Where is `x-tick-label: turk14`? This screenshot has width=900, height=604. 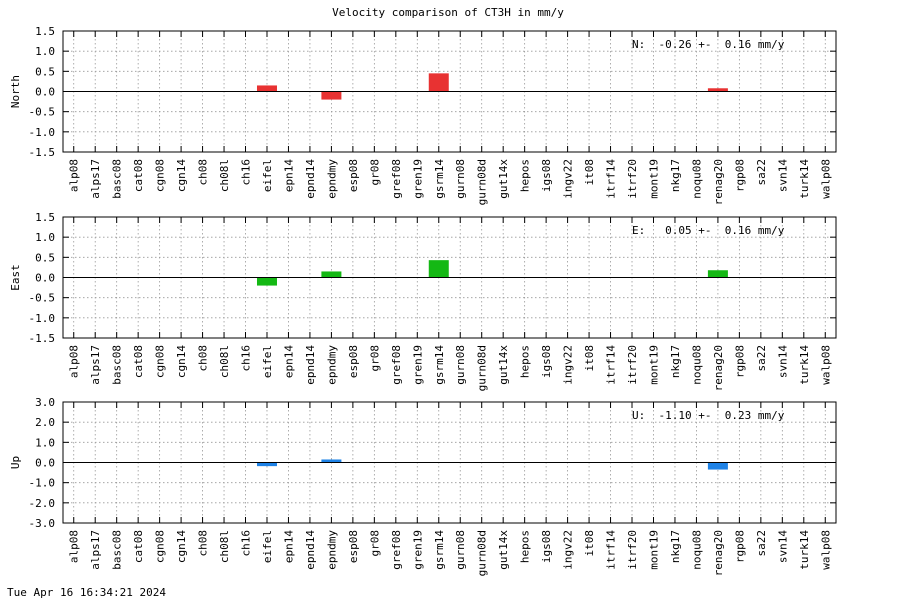 x-tick-label: turk14 is located at coordinates (804, 179).